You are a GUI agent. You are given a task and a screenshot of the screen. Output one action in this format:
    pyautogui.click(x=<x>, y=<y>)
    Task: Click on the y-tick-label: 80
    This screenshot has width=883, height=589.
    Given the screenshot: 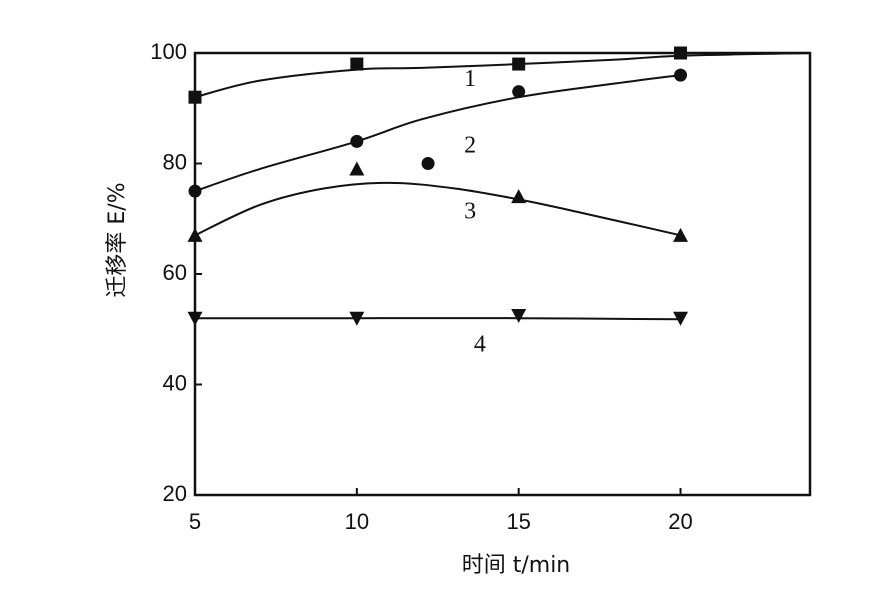 What is the action you would take?
    pyautogui.click(x=175, y=161)
    